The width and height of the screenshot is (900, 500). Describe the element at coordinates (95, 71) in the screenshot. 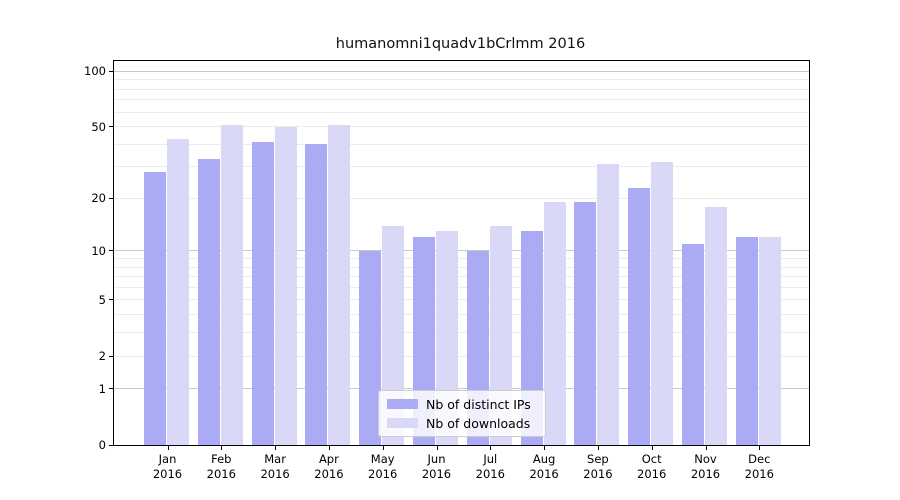

I see `y-tick-label: 100` at that location.